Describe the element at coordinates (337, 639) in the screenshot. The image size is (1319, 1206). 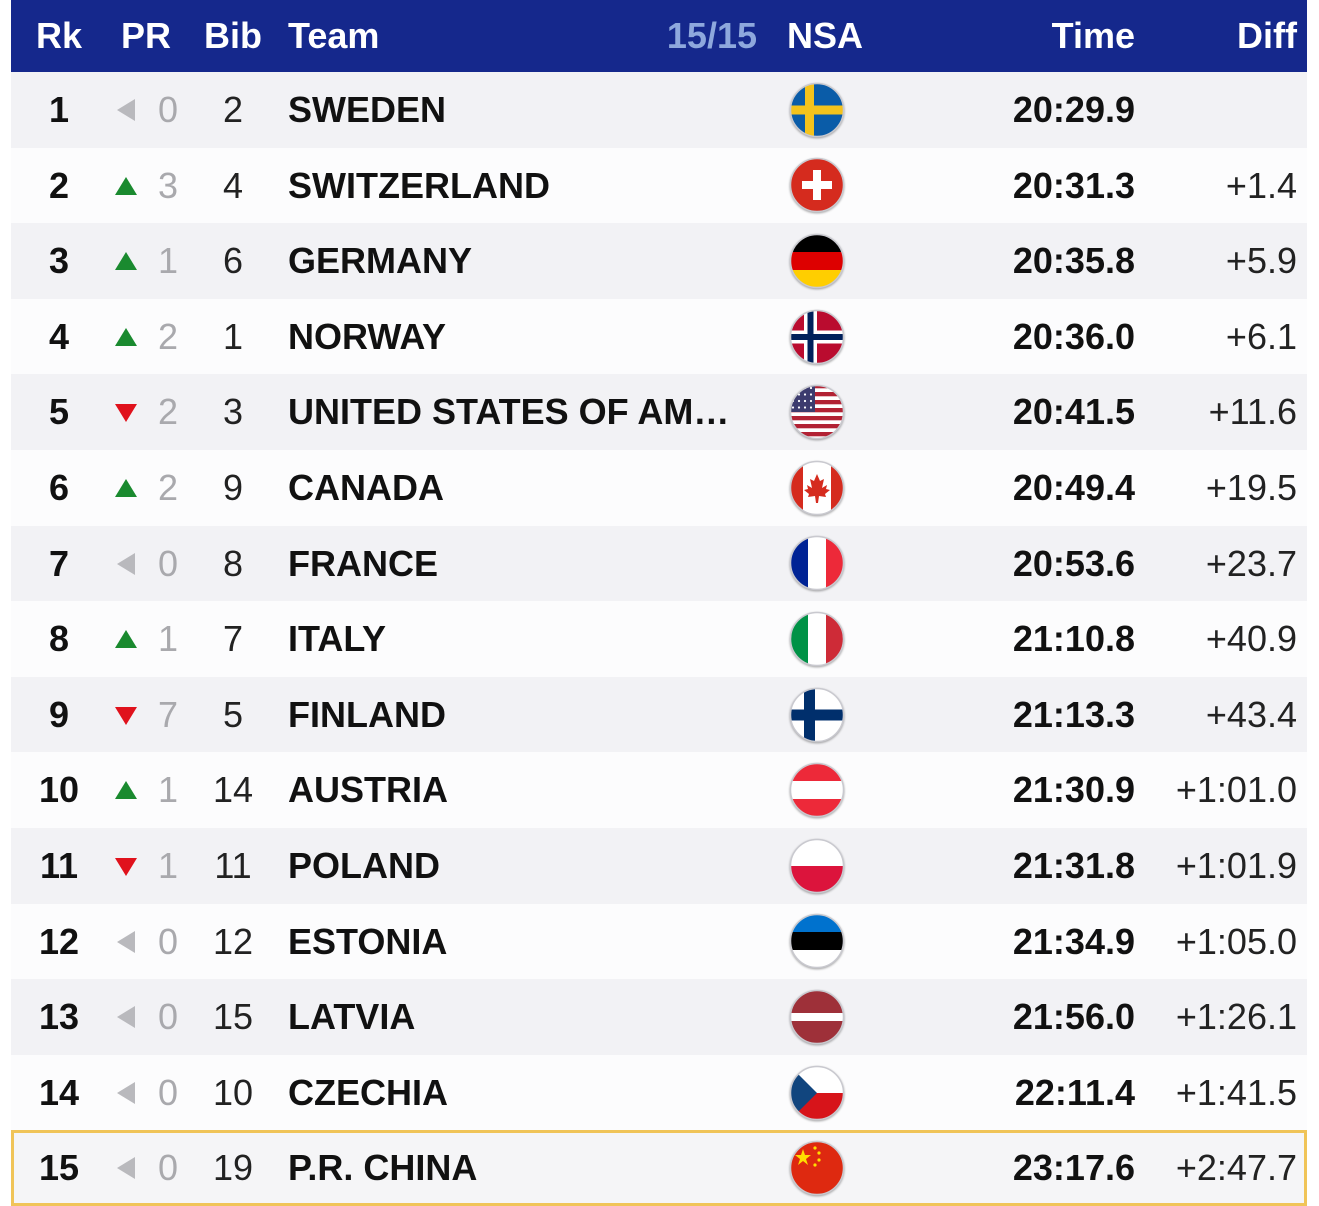
I see `team-name: ITALY` at that location.